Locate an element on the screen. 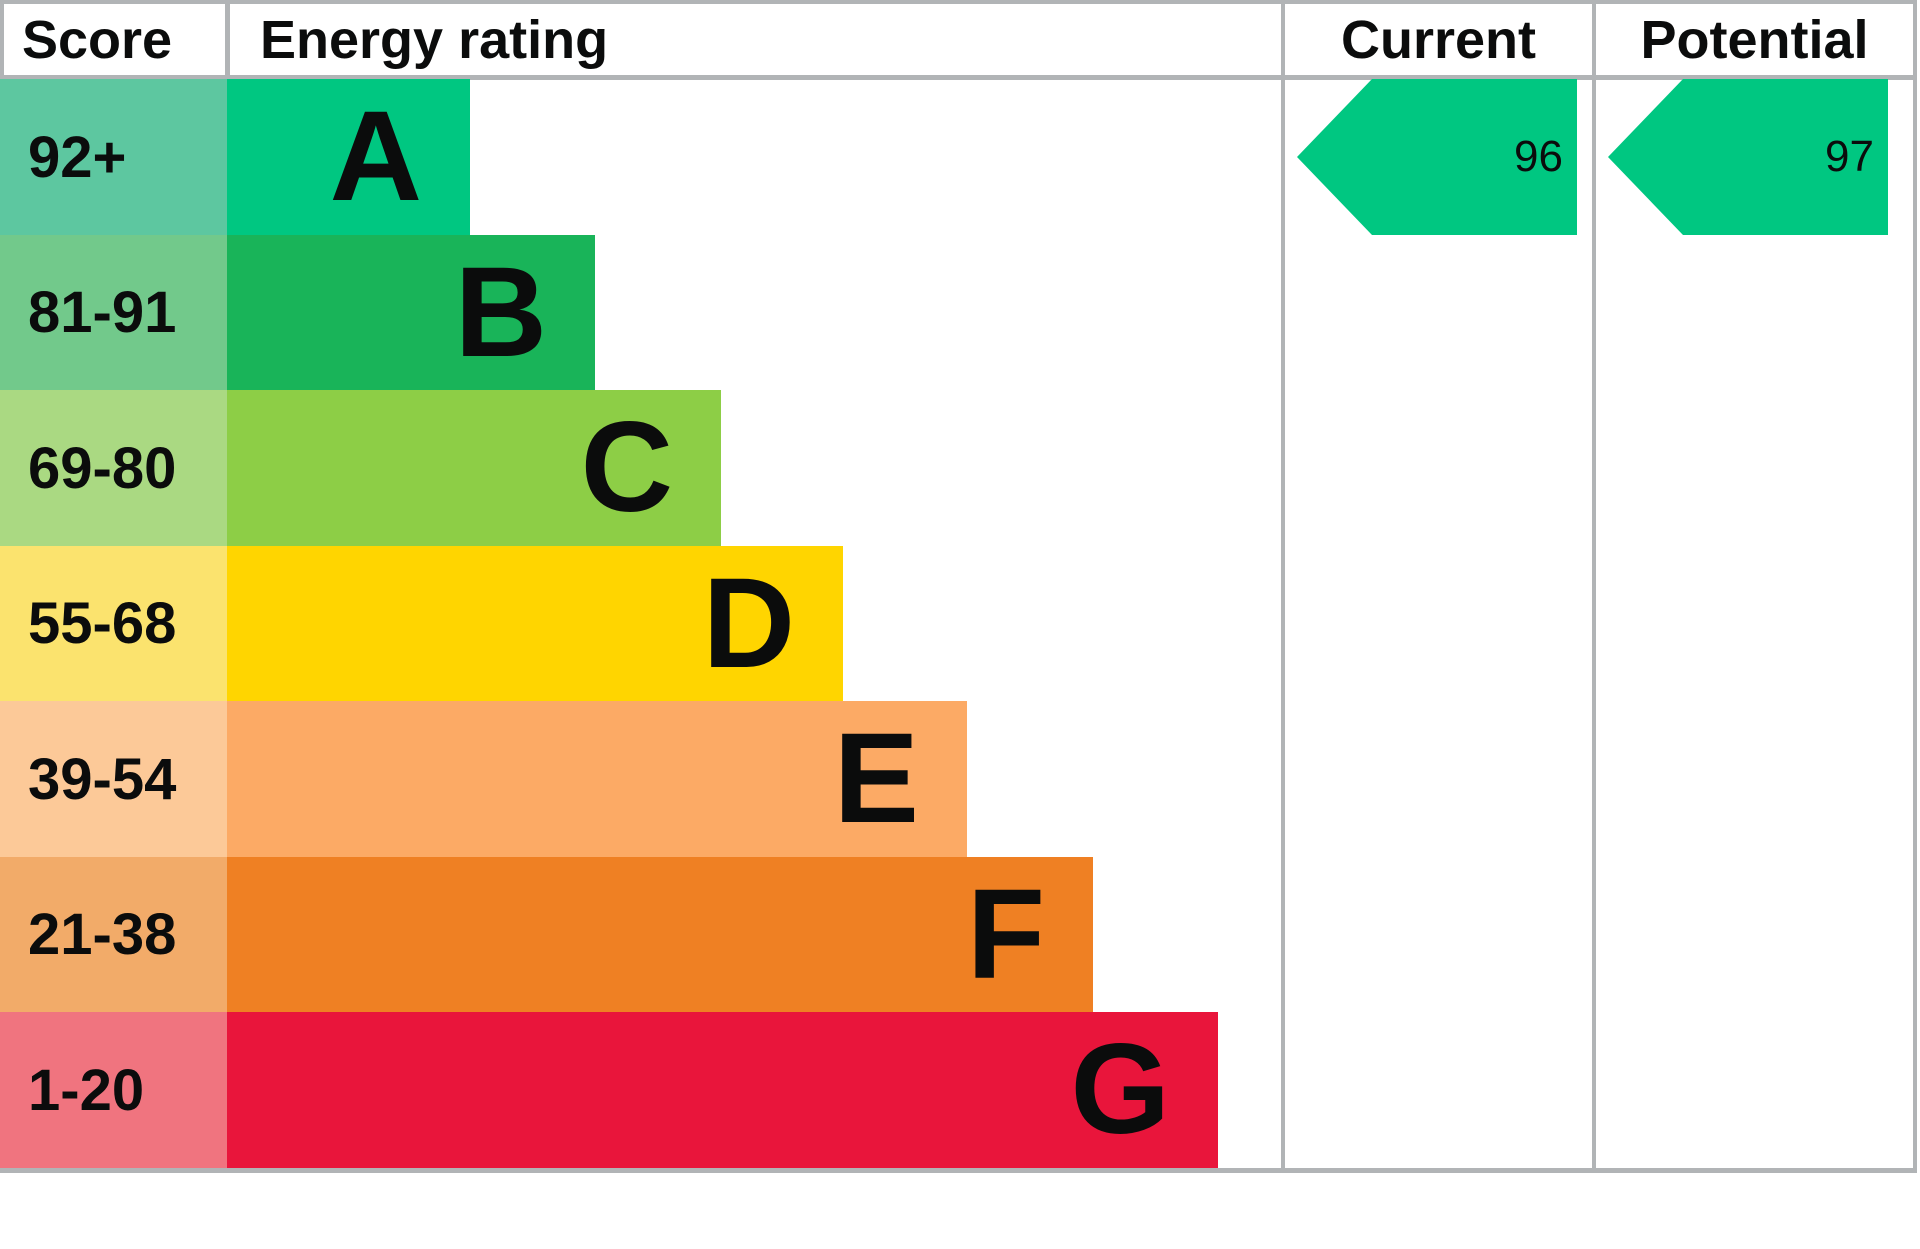  grid-line-right is located at coordinates (1915, 586).